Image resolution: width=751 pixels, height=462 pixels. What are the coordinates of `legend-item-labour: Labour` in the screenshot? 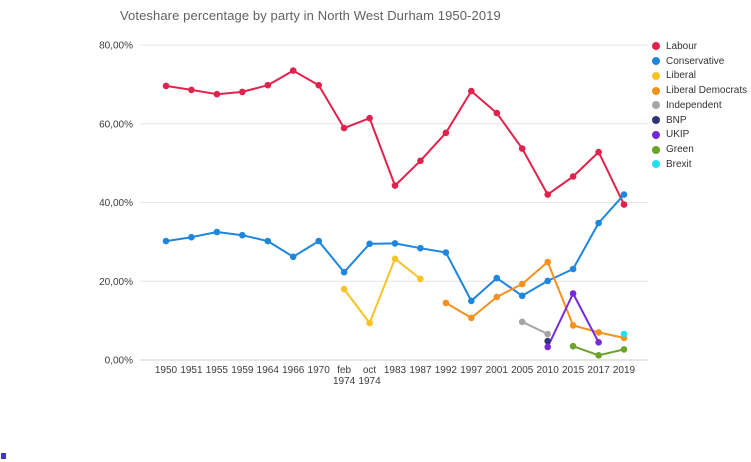 It's located at (699, 46).